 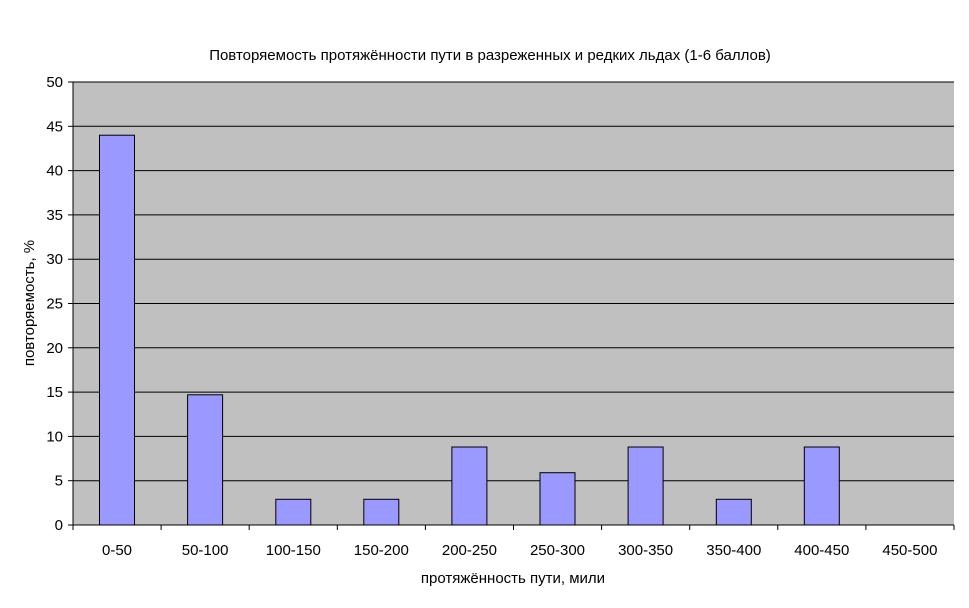 I want to click on y-axis-title: повторяемость, %, so click(x=29, y=303).